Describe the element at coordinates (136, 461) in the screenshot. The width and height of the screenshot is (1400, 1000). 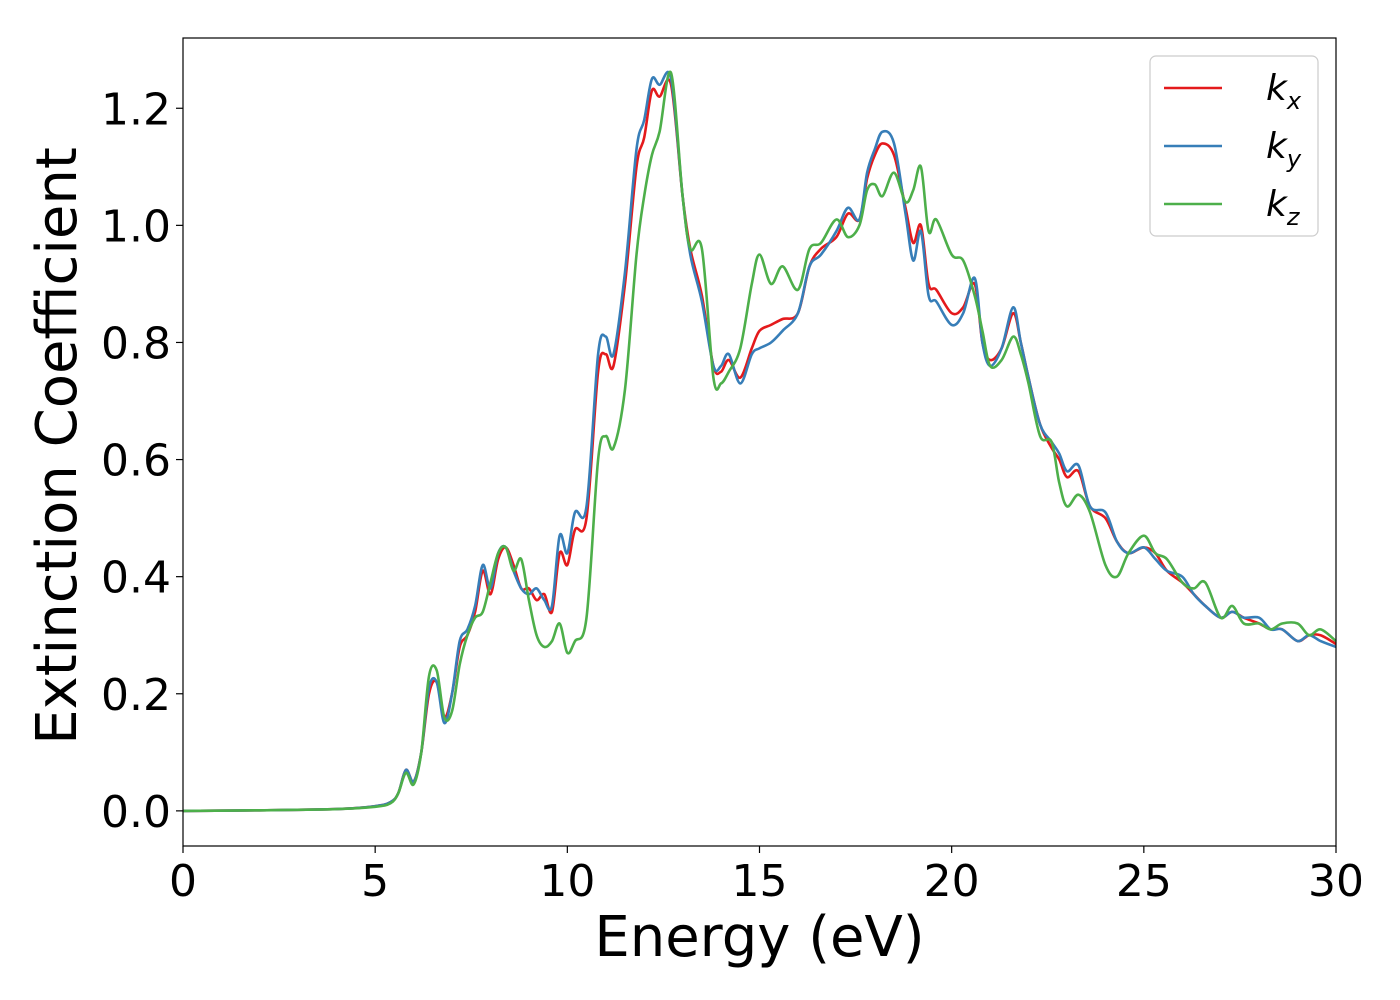
I see `y-tick-label: 0.6` at that location.